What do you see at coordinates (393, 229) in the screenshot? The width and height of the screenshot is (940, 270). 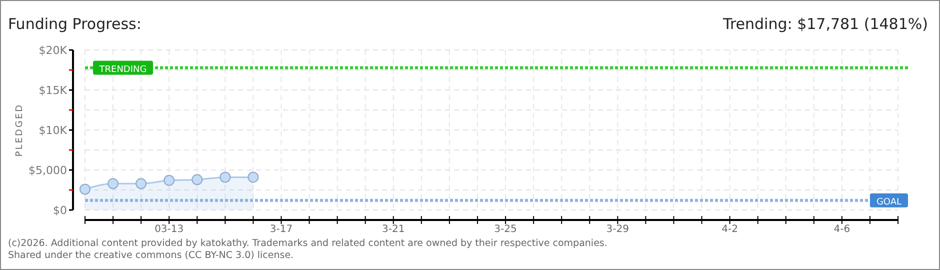 I see `x-tick-label: 3-21` at bounding box center [393, 229].